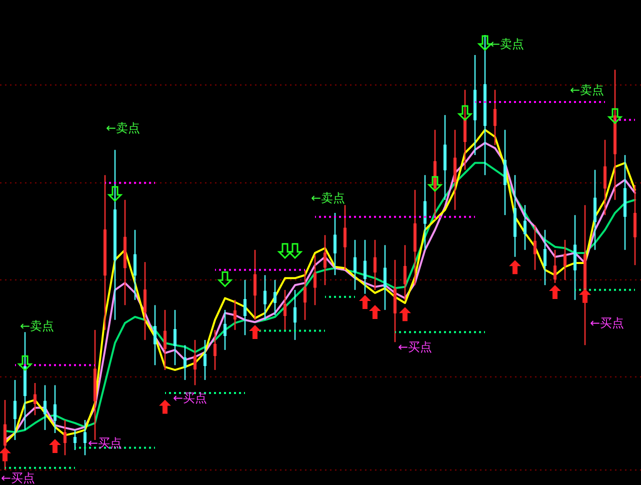 The width and height of the screenshot is (641, 485). Describe the element at coordinates (18, 478) in the screenshot. I see `text: ←买点` at that location.